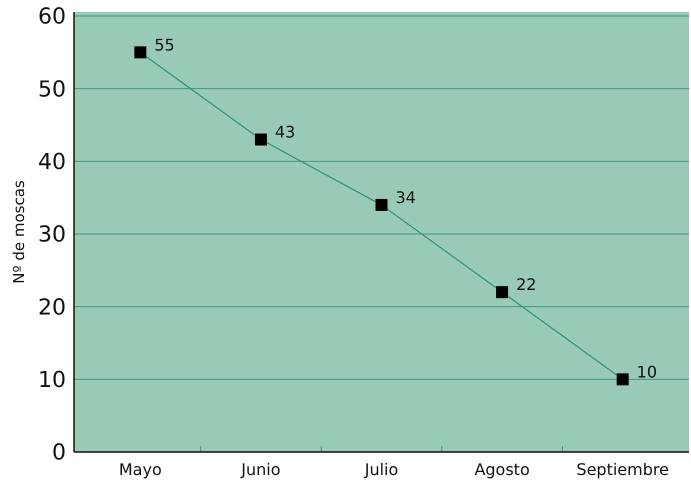 Image resolution: width=691 pixels, height=481 pixels. What do you see at coordinates (526, 284) in the screenshot?
I see `data-label: 22` at bounding box center [526, 284].